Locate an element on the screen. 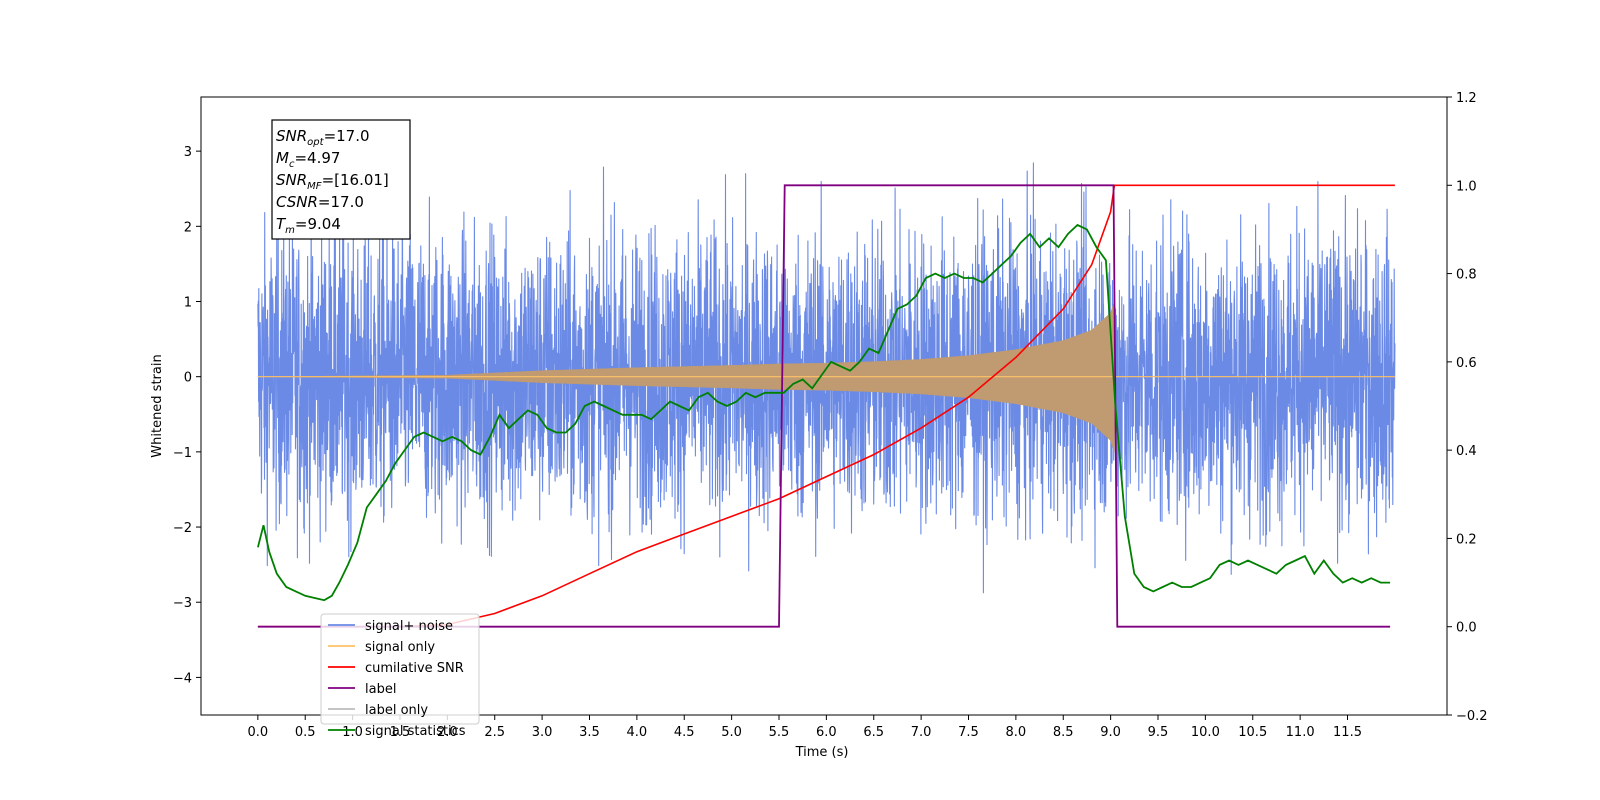 This screenshot has width=1600, height=800. x-tick-label: 4.0 is located at coordinates (637, 732).